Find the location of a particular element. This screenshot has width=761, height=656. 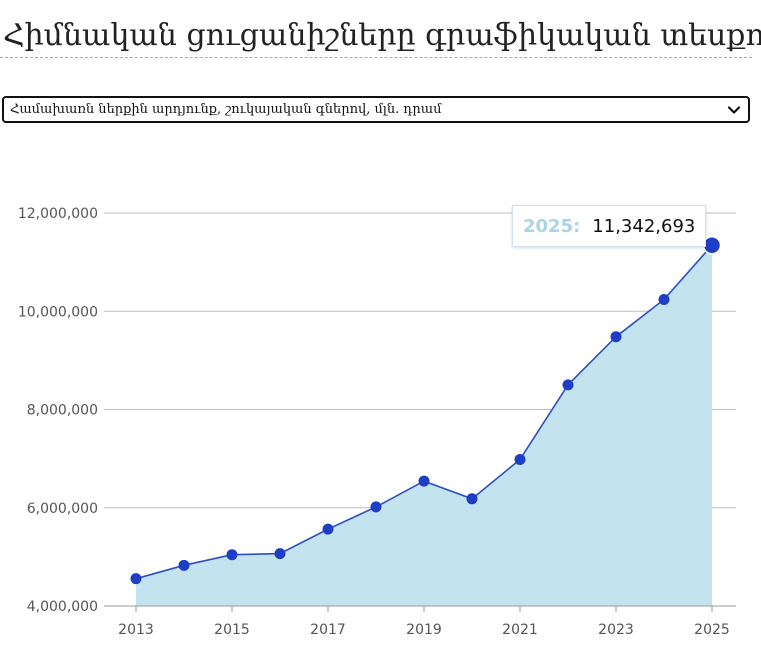

chevron-down-icon is located at coordinates (734, 109).